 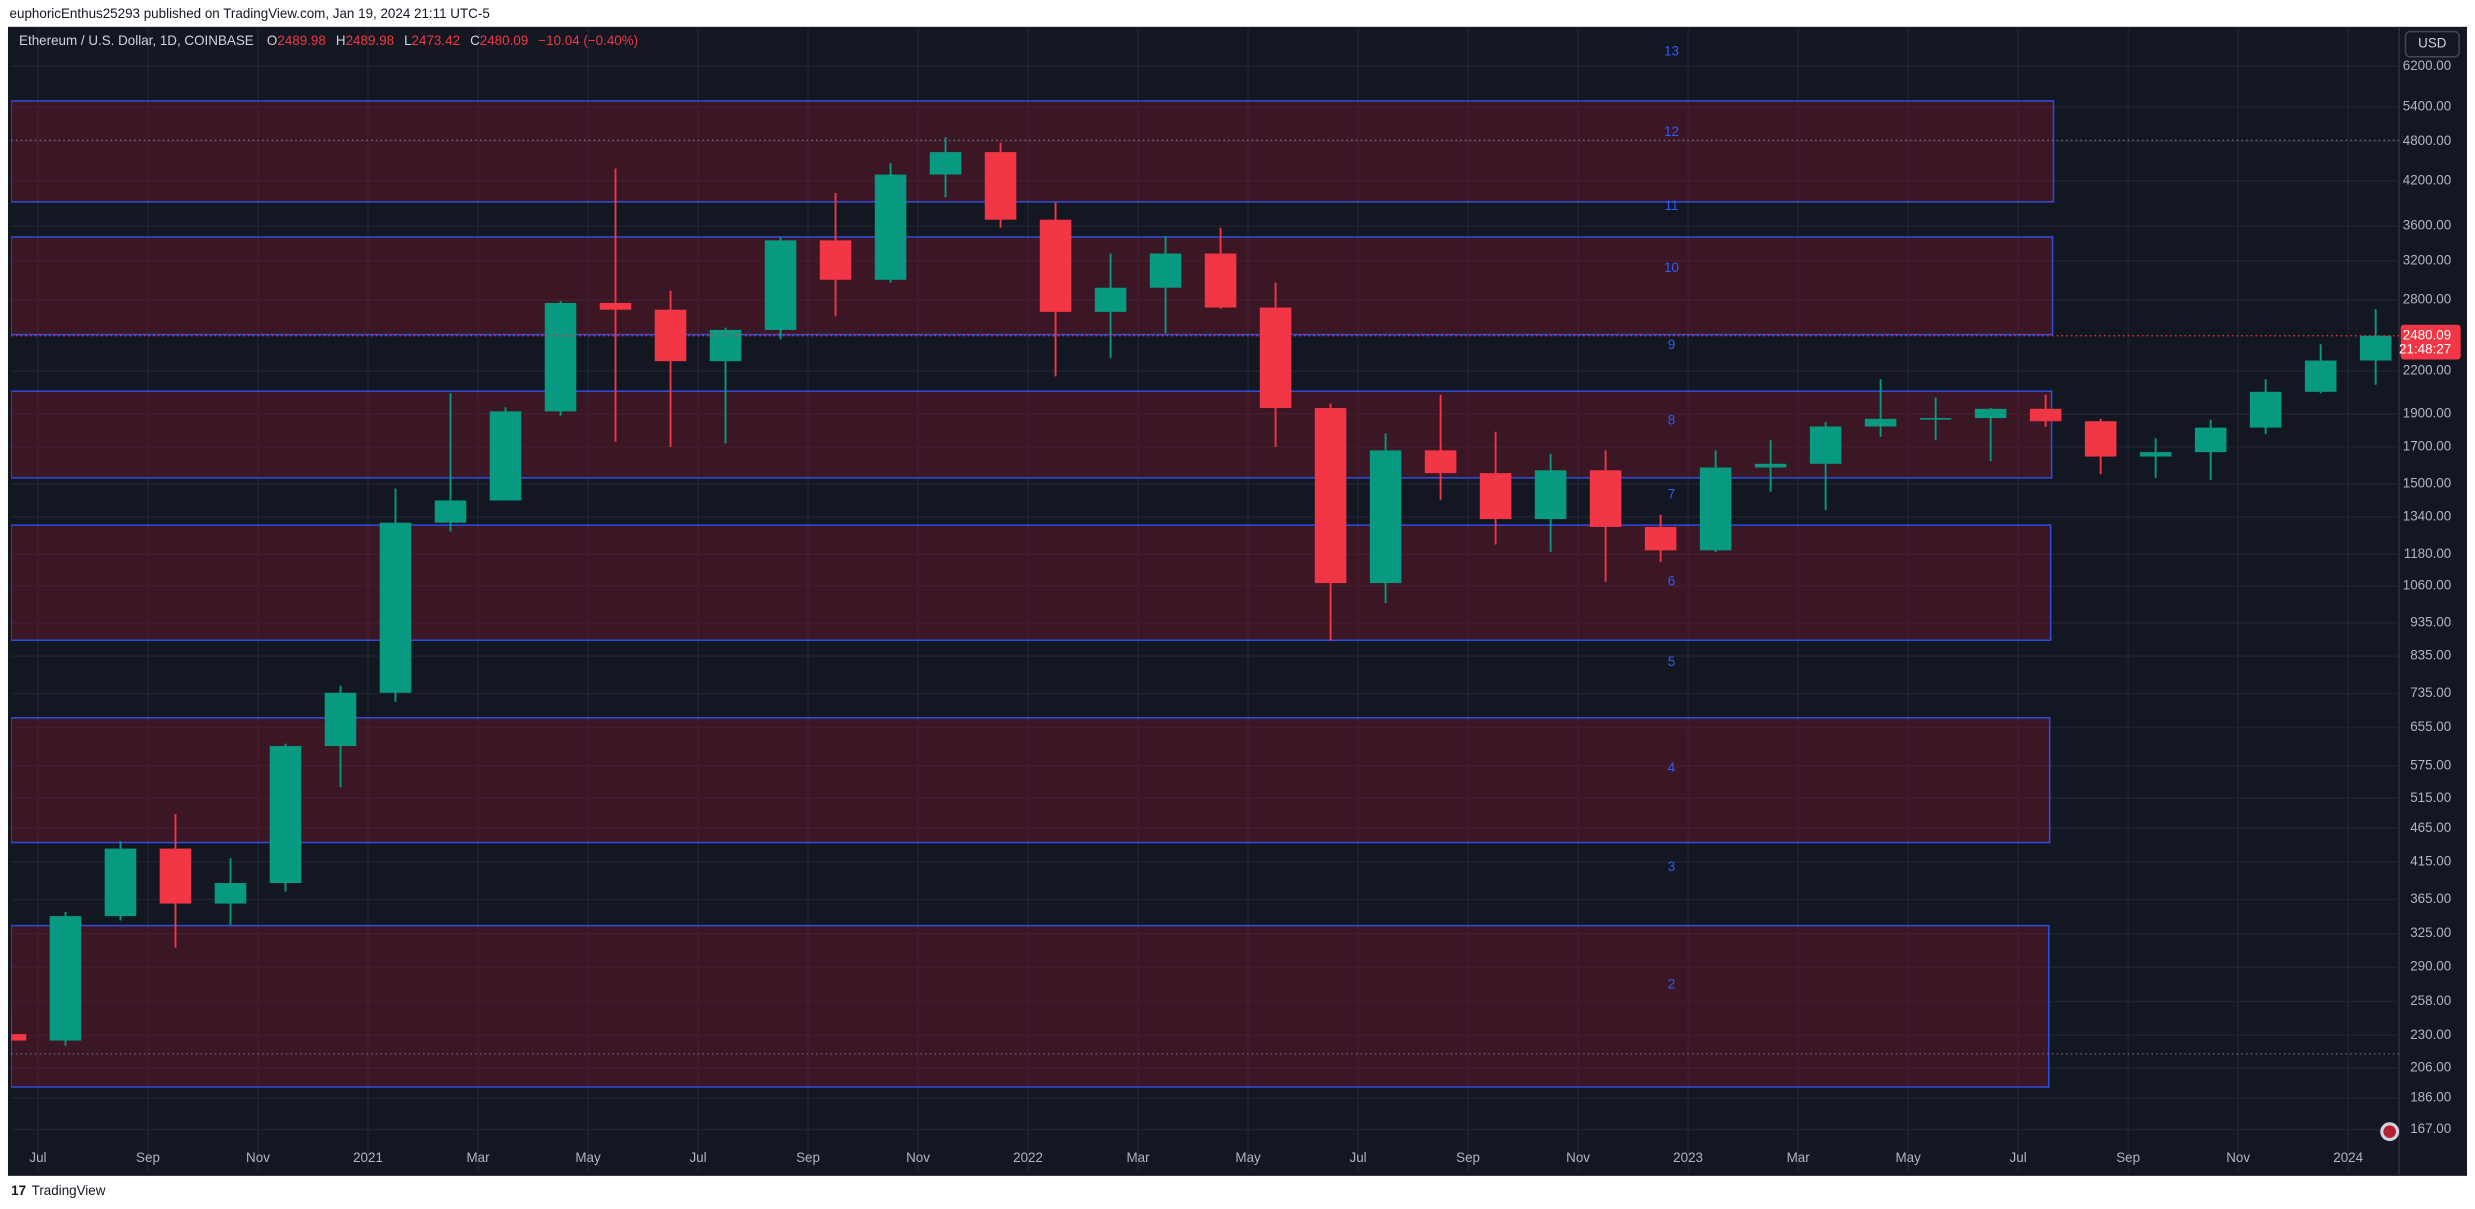 I want to click on y-tick-label: 1060.00, so click(x=2427, y=584).